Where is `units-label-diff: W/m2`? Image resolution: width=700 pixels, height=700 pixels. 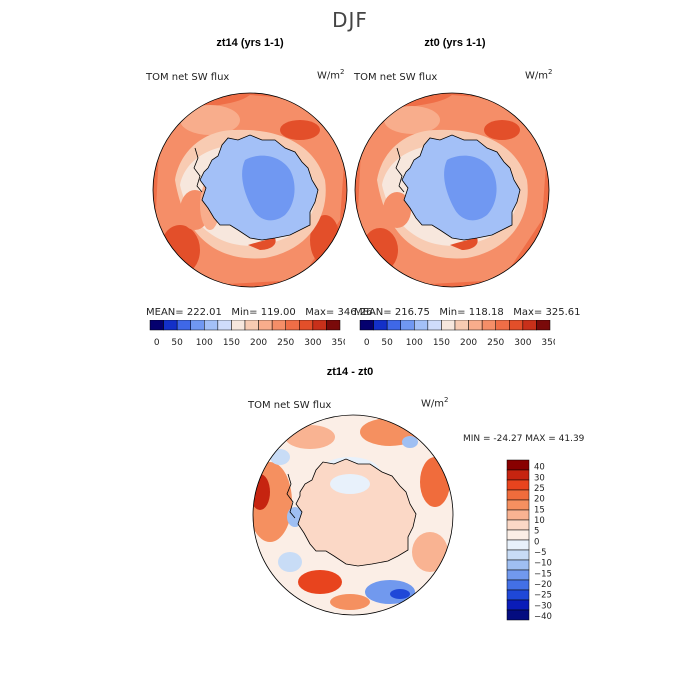
units-label-diff: W/m2 is located at coordinates (435, 403).